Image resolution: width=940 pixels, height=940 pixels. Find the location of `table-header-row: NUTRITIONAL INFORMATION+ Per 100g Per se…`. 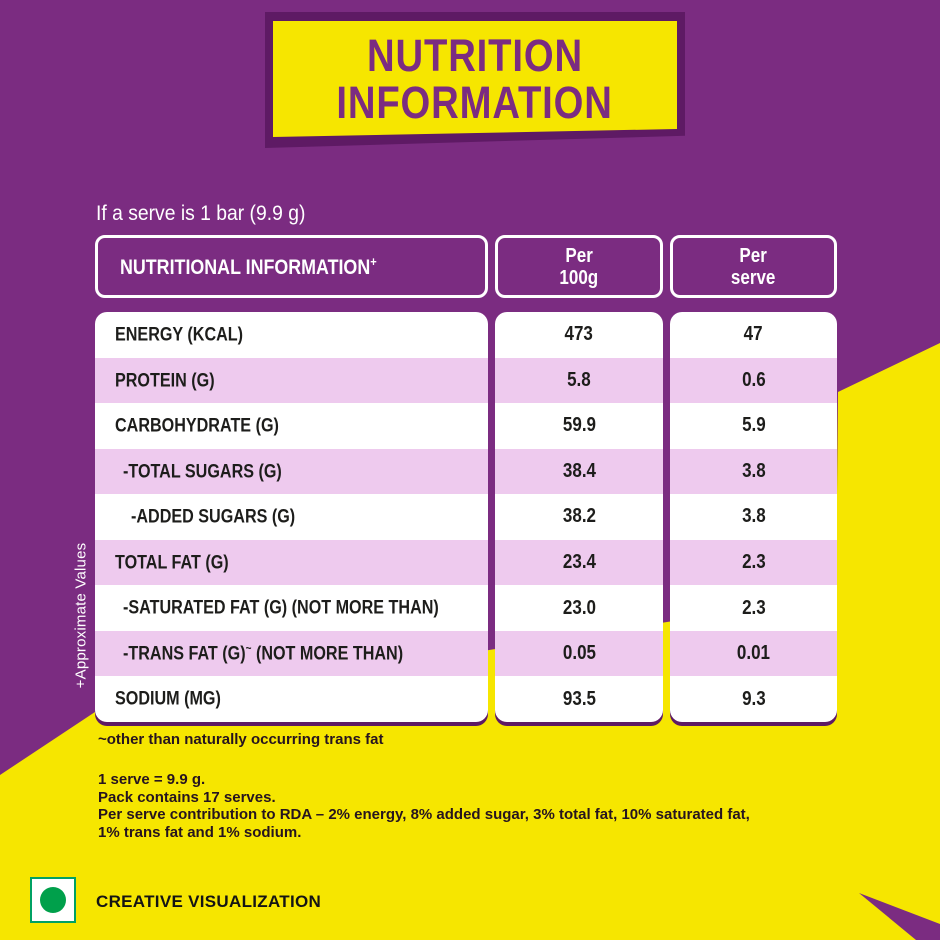

table-header-row: NUTRITIONAL INFORMATION+ Per 100g Per se… is located at coordinates (466, 266).